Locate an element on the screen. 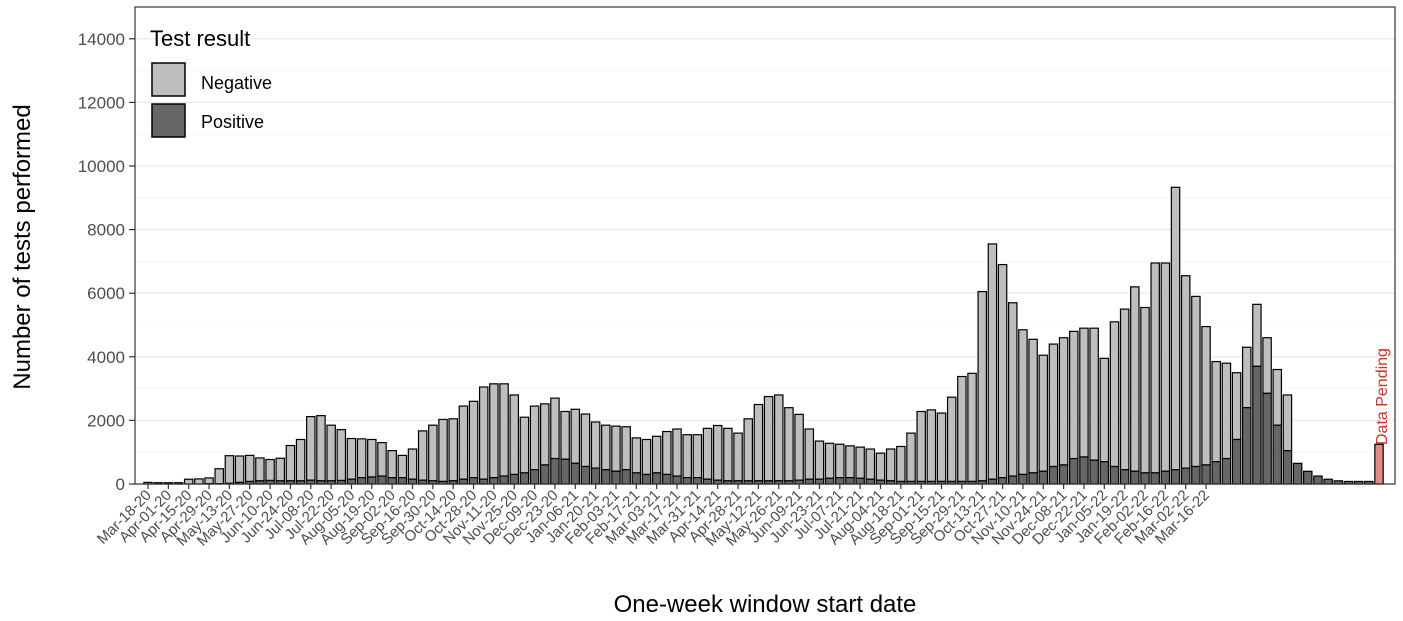 This screenshot has width=1403, height=621. legend-swatch-positive is located at coordinates (168, 120).